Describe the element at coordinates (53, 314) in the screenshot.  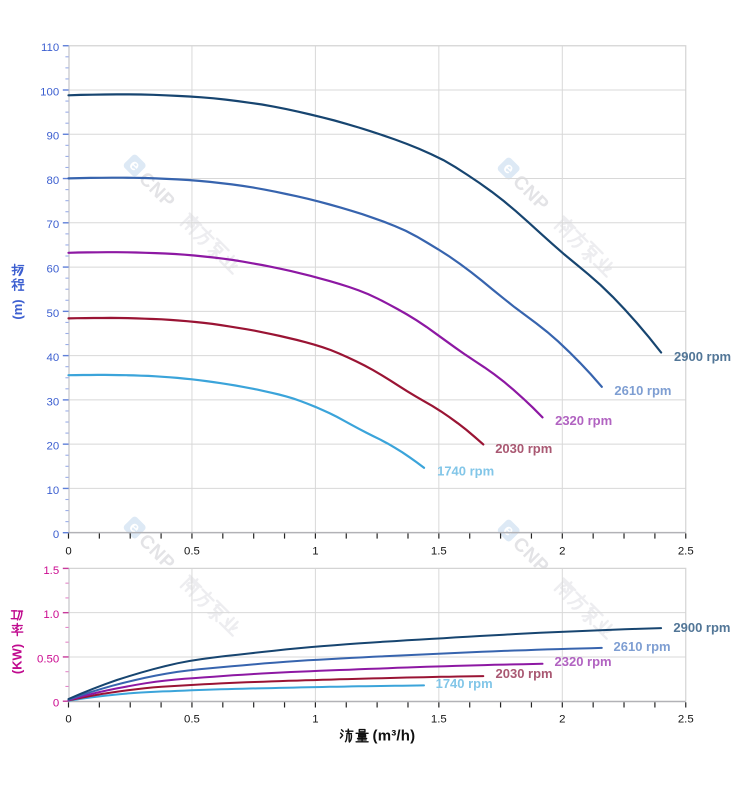
I see `svg-text: 50` at that location.